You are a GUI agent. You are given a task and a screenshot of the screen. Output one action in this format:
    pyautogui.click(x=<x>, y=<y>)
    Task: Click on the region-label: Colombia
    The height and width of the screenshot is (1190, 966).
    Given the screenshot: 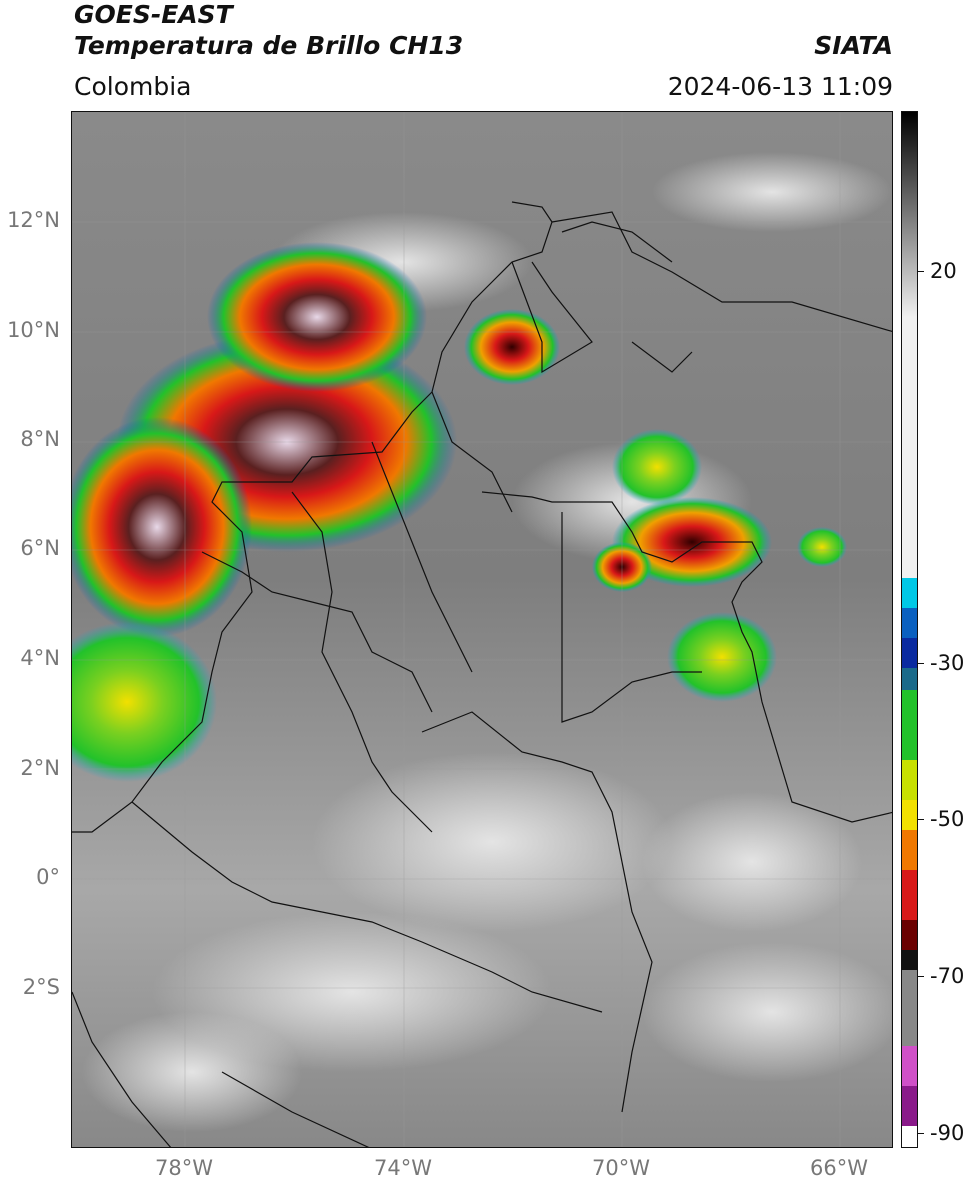 What is the action you would take?
    pyautogui.click(x=133, y=86)
    